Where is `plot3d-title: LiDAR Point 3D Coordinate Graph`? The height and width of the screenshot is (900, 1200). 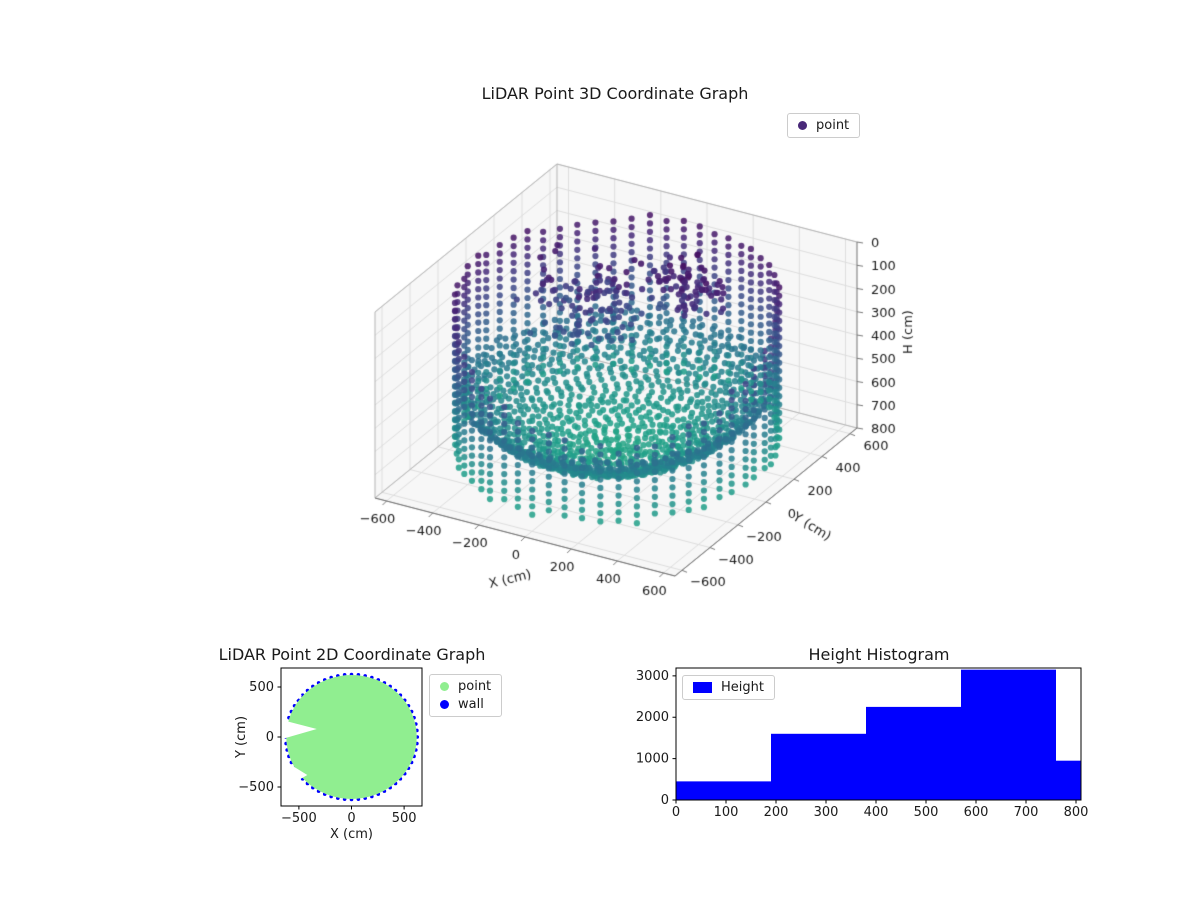
plot3d-title: LiDAR Point 3D Coordinate Graph is located at coordinates (615, 93).